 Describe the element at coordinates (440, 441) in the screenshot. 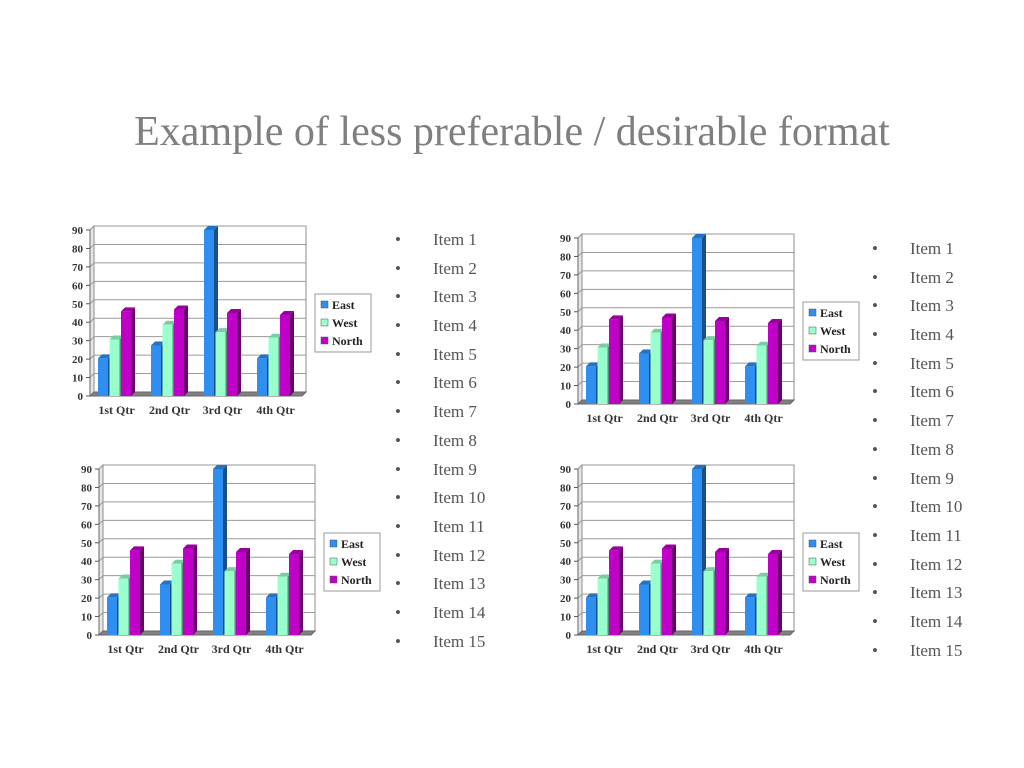

I see `bullet-item: Item 8` at that location.